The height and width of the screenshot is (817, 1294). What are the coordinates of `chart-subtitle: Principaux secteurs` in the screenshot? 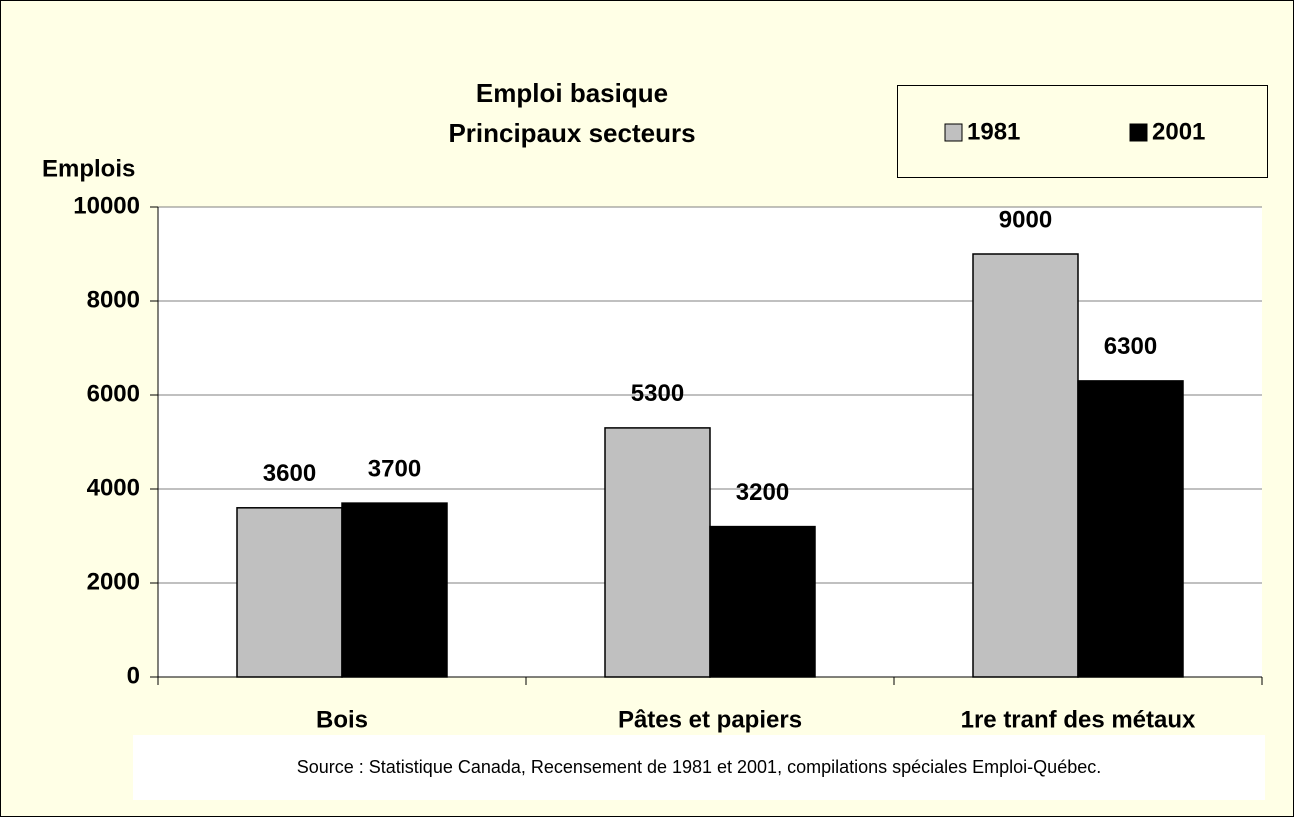 It's located at (571, 133).